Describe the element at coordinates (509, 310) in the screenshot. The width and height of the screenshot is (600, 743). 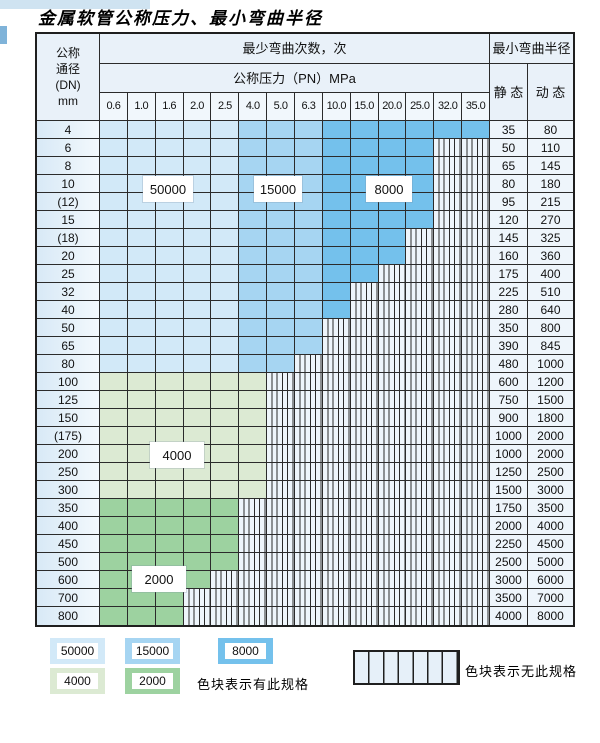
I see `static-radius-cell: 280` at that location.